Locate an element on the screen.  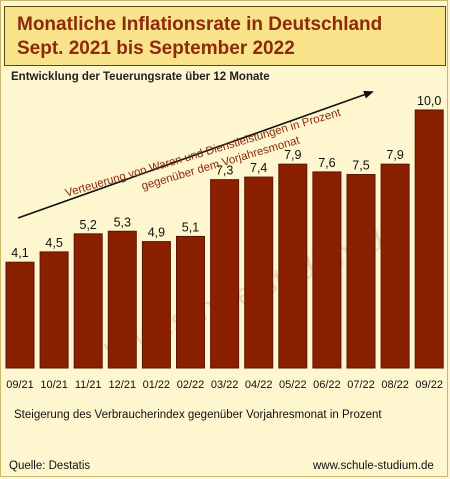
source-label: Quelle: Destatis is located at coordinates (50, 466).